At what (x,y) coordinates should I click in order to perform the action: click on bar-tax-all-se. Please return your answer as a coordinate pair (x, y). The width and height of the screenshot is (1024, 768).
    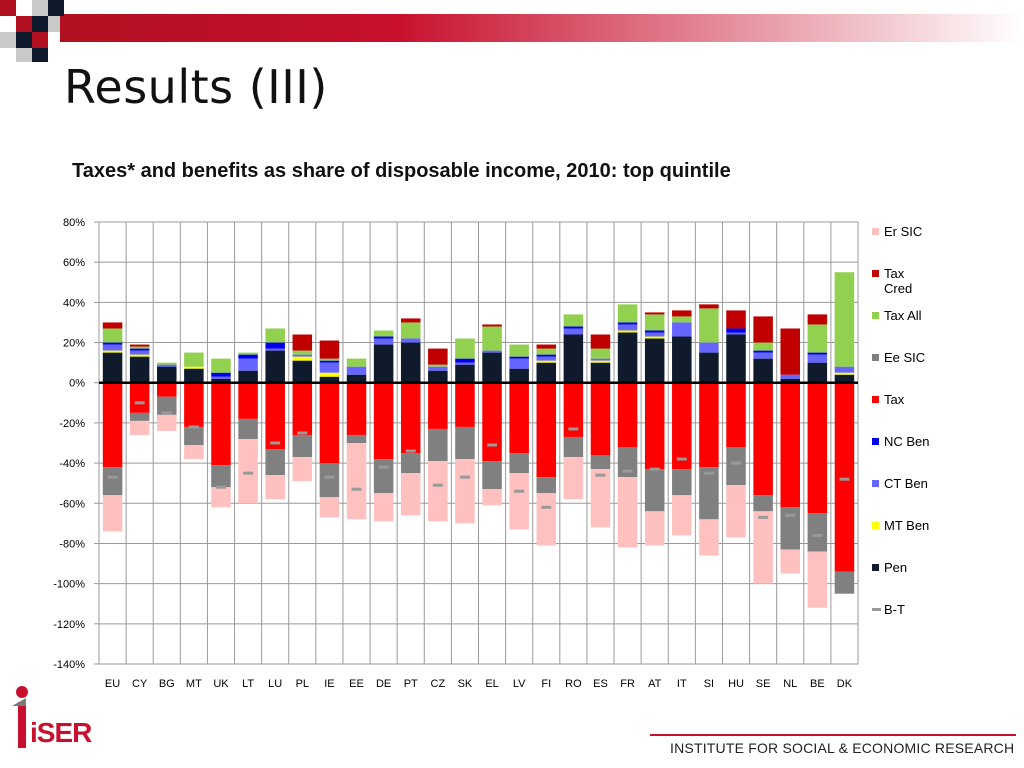
    Looking at the image, I should click on (763, 346).